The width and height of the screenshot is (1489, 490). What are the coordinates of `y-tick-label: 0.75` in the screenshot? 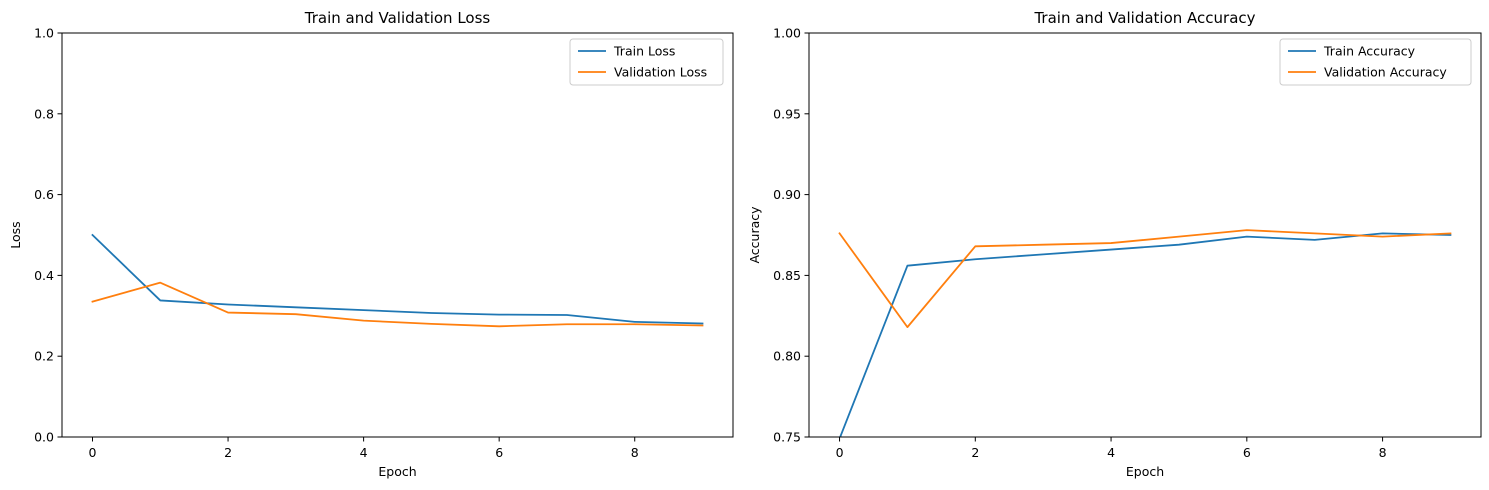 It's located at (787, 437).